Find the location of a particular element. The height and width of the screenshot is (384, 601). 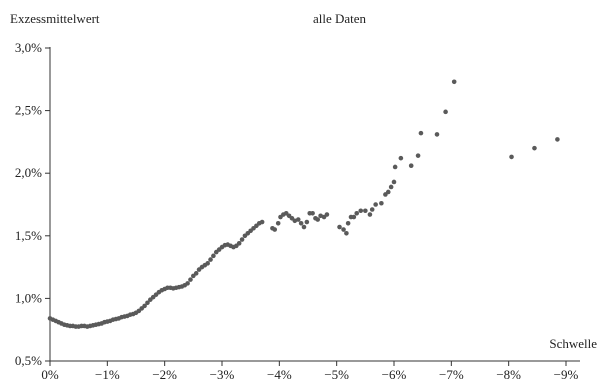

x-tick-label: 0% is located at coordinates (50, 374).